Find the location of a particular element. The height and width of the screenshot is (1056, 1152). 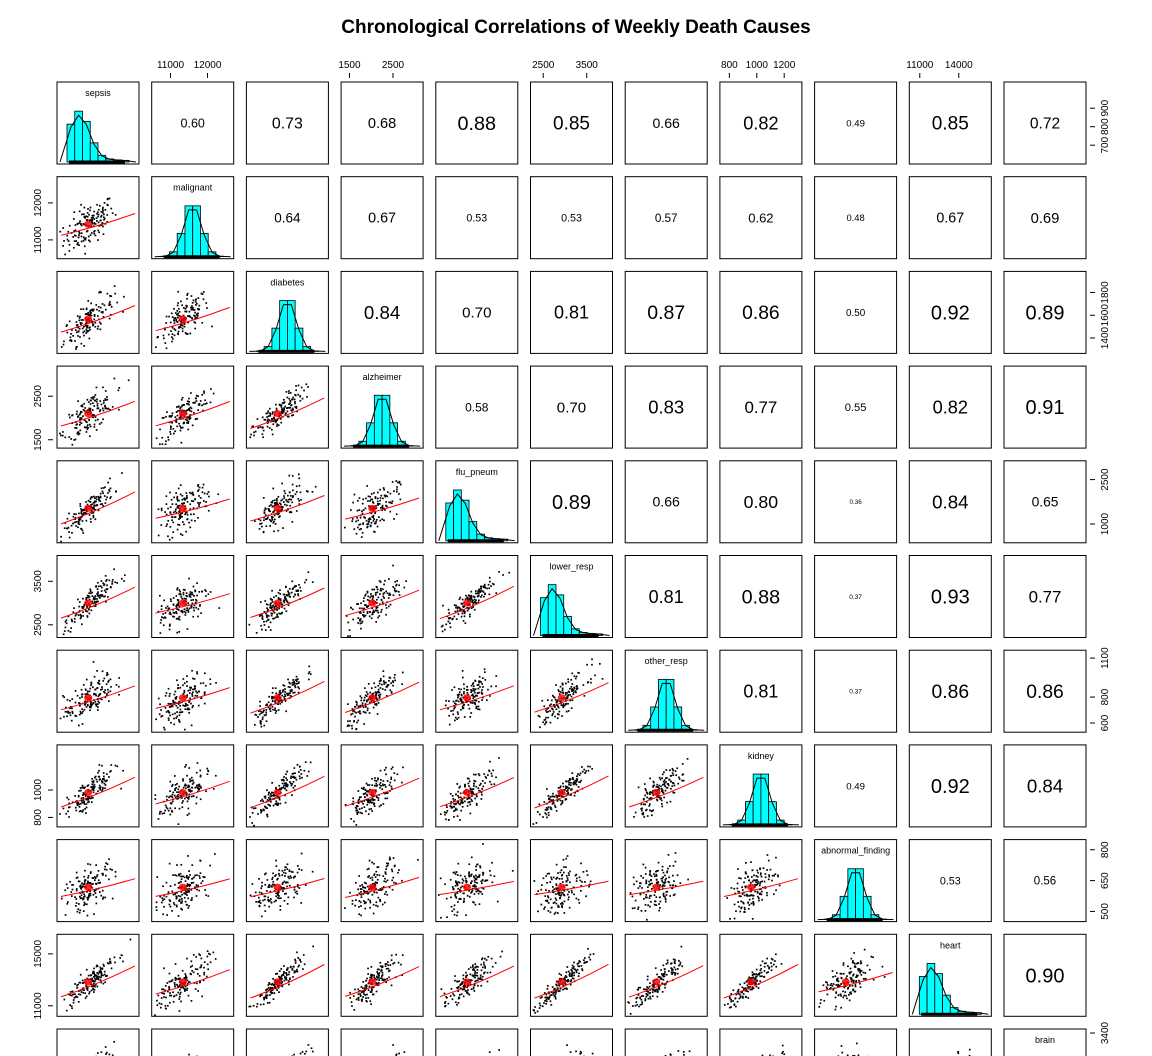

correlation-label: 0.67 is located at coordinates (382, 219).